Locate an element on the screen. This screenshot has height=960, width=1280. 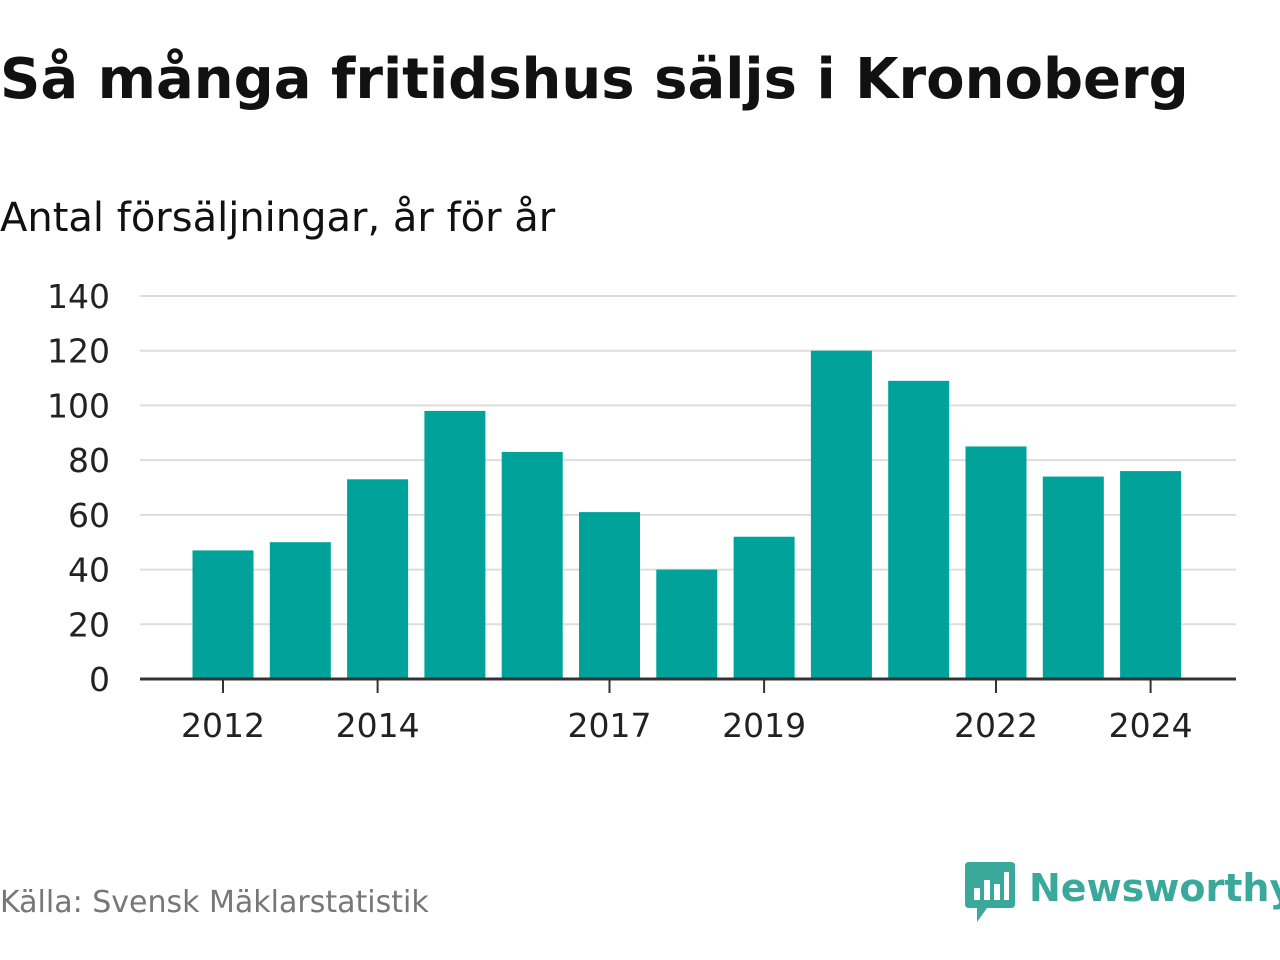
bar-2022 is located at coordinates (996, 562).